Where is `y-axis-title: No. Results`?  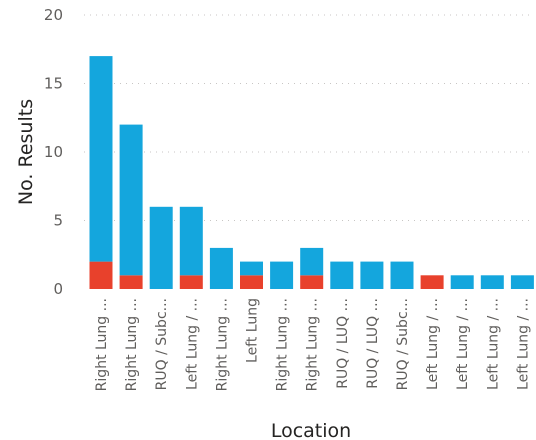
y-axis-title: No. Results is located at coordinates (26, 152).